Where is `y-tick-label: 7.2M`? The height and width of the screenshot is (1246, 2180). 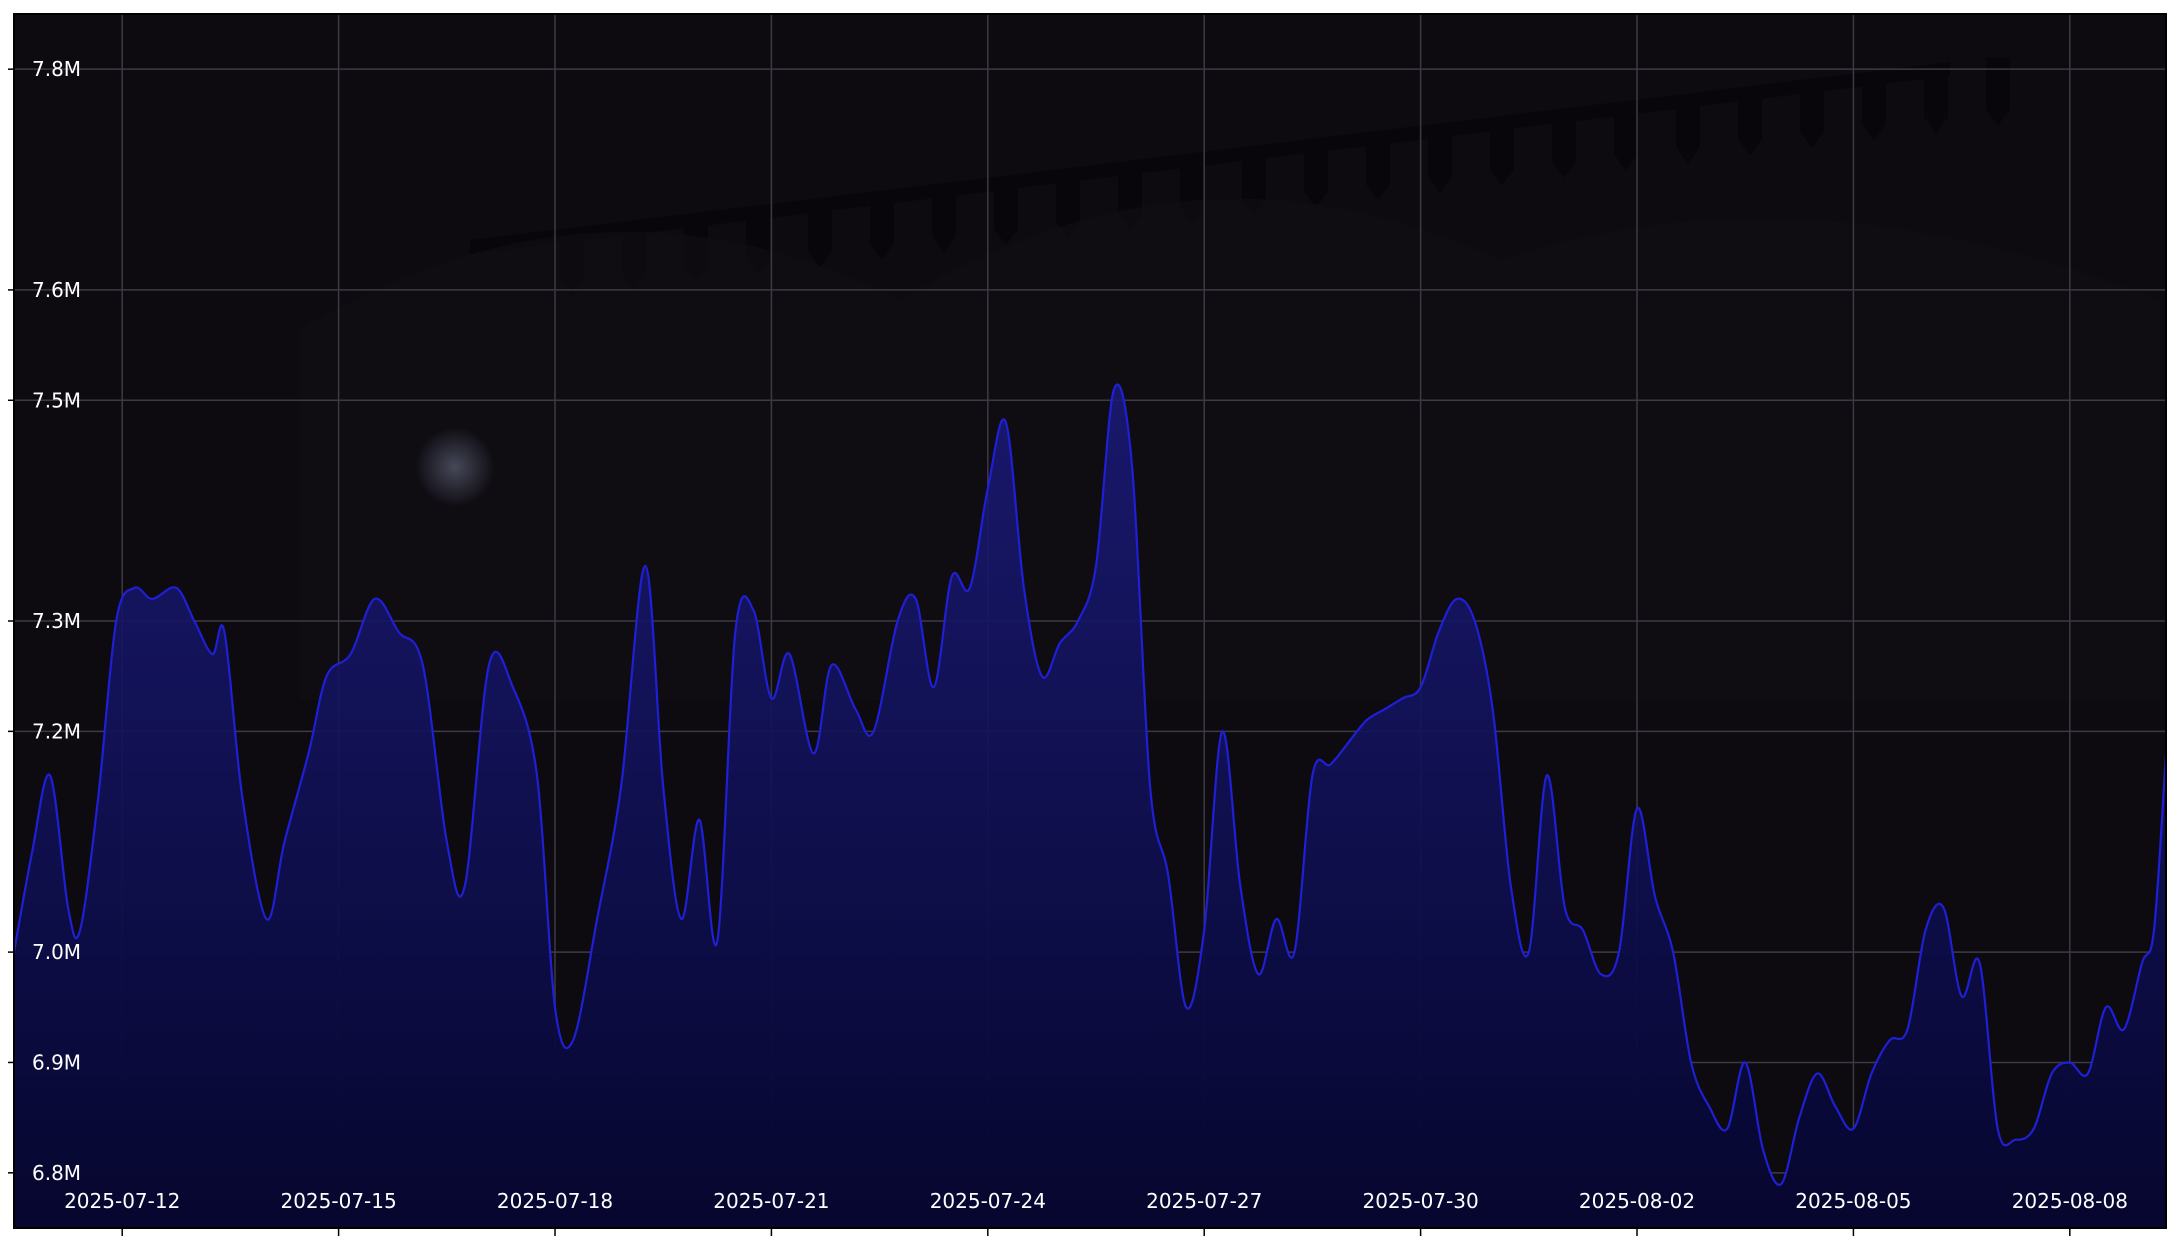 y-tick-label: 7.2M is located at coordinates (56, 731).